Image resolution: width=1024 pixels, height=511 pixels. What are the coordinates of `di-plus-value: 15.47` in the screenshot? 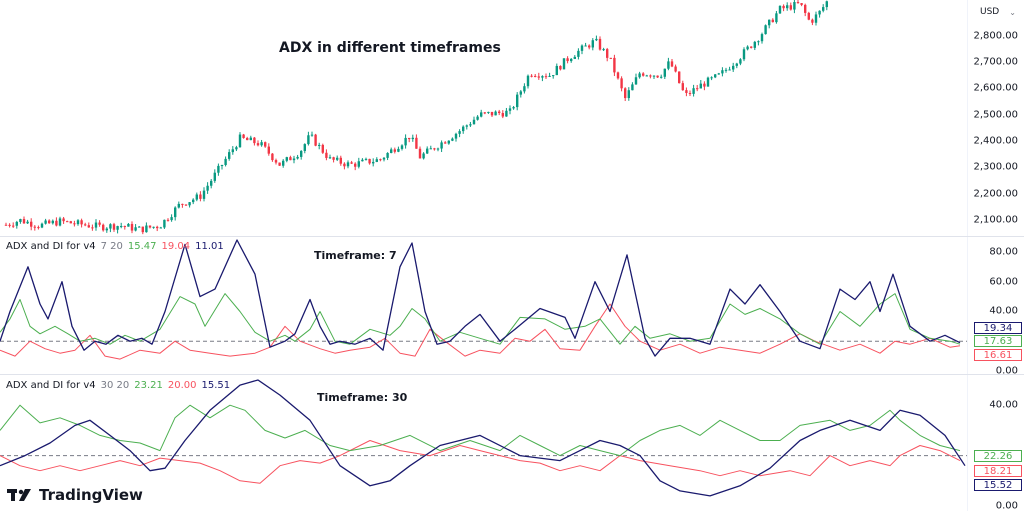 It's located at (142, 246).